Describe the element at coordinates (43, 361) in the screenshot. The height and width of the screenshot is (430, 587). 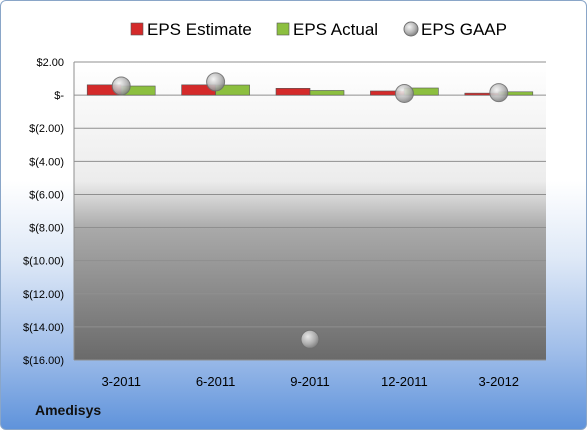
I see `y-tick-label: $(16.00)` at that location.